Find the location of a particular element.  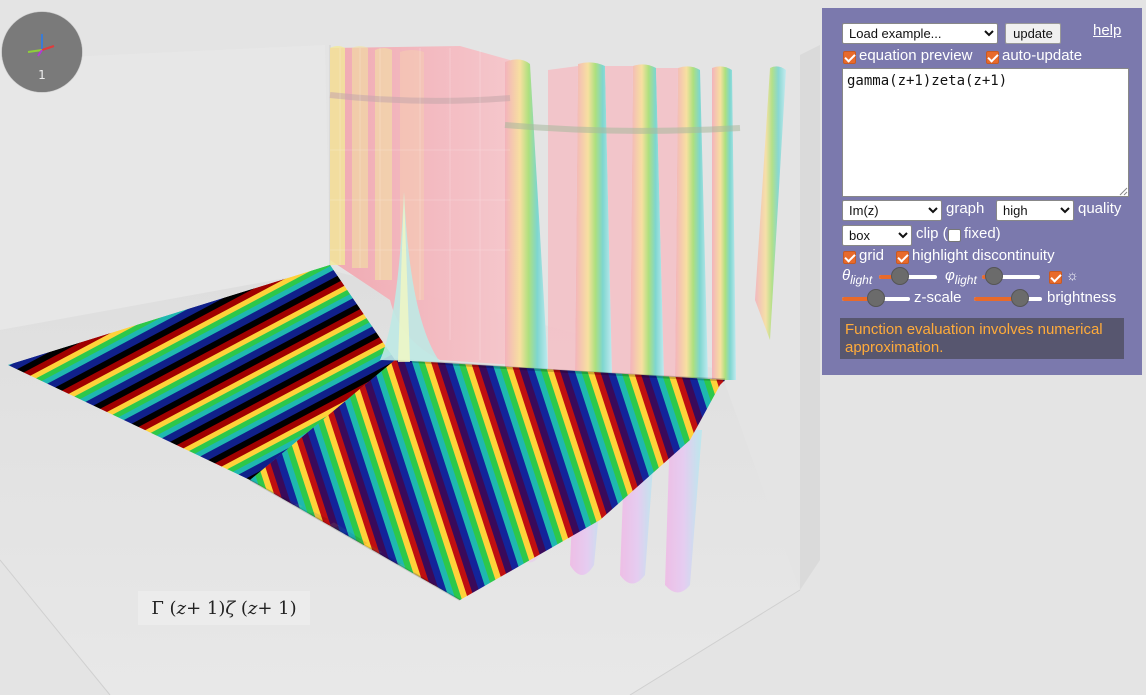

highlight-discontinuity-checkbox is located at coordinates (902, 257).